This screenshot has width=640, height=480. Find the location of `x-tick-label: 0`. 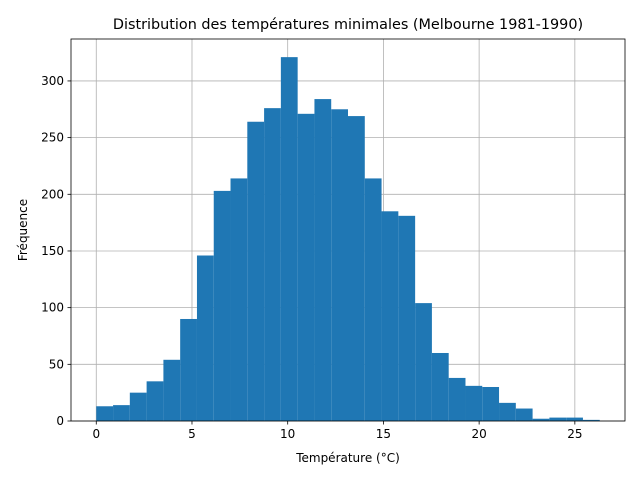

x-tick-label: 0 is located at coordinates (96, 434).